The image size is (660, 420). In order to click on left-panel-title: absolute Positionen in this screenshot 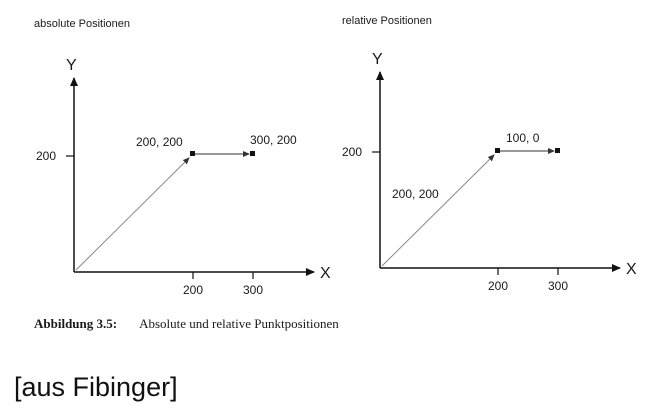, I will do `click(82, 24)`.